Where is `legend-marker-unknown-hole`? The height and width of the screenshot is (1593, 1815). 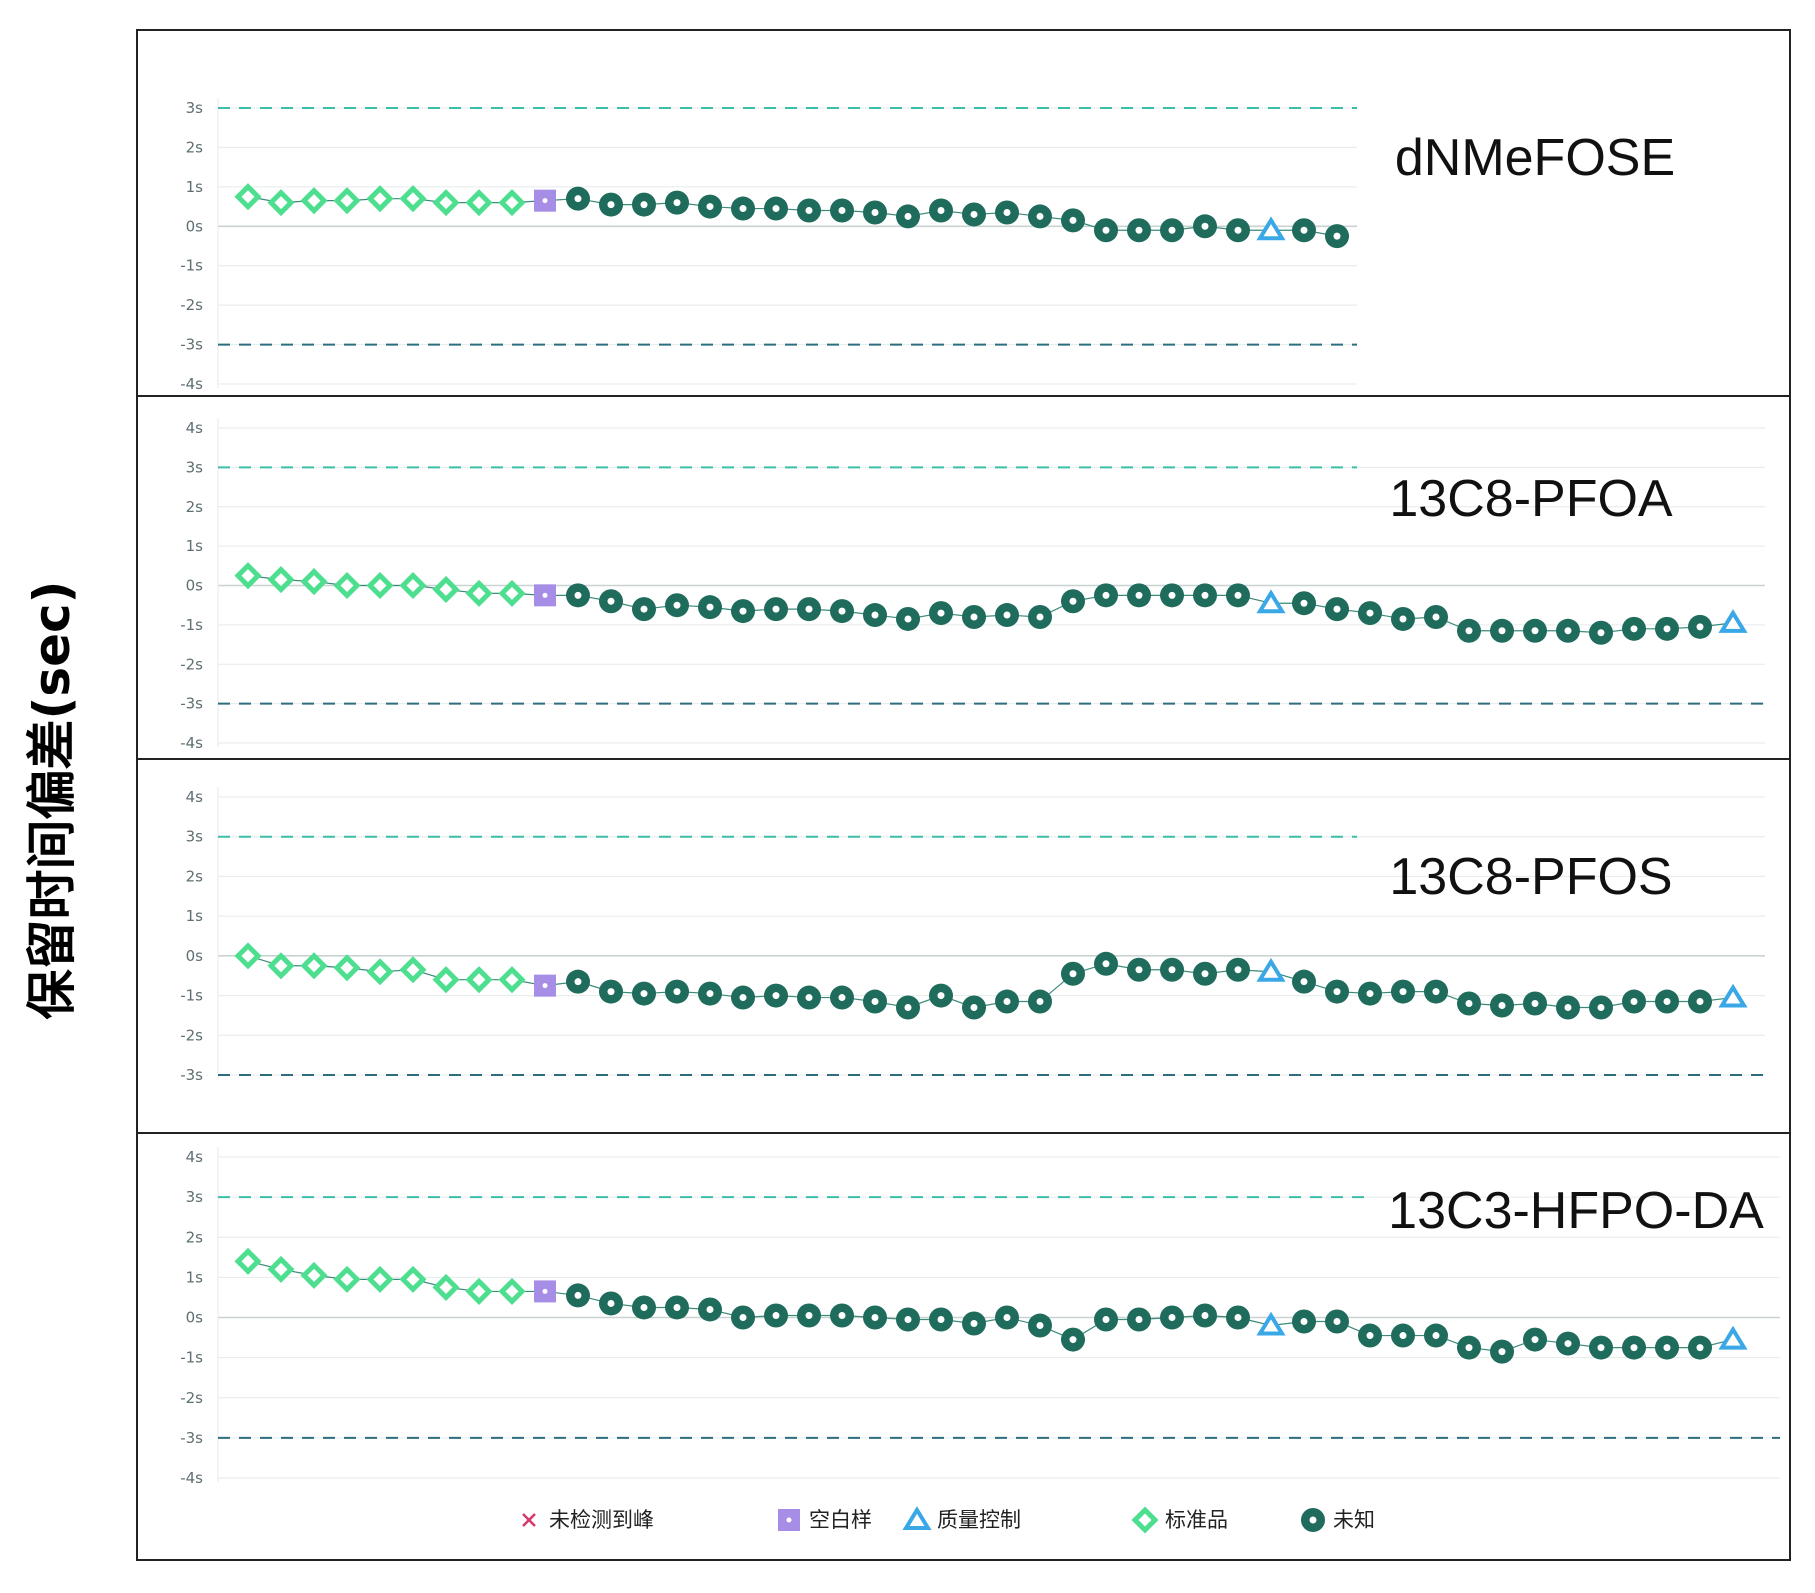 legend-marker-unknown-hole is located at coordinates (1313, 1520).